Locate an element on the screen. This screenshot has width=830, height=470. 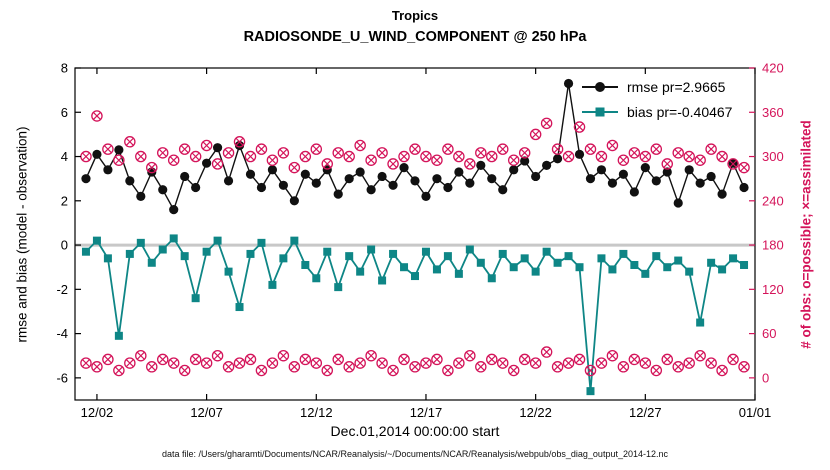
svg-text: 4 is located at coordinates (64, 156).